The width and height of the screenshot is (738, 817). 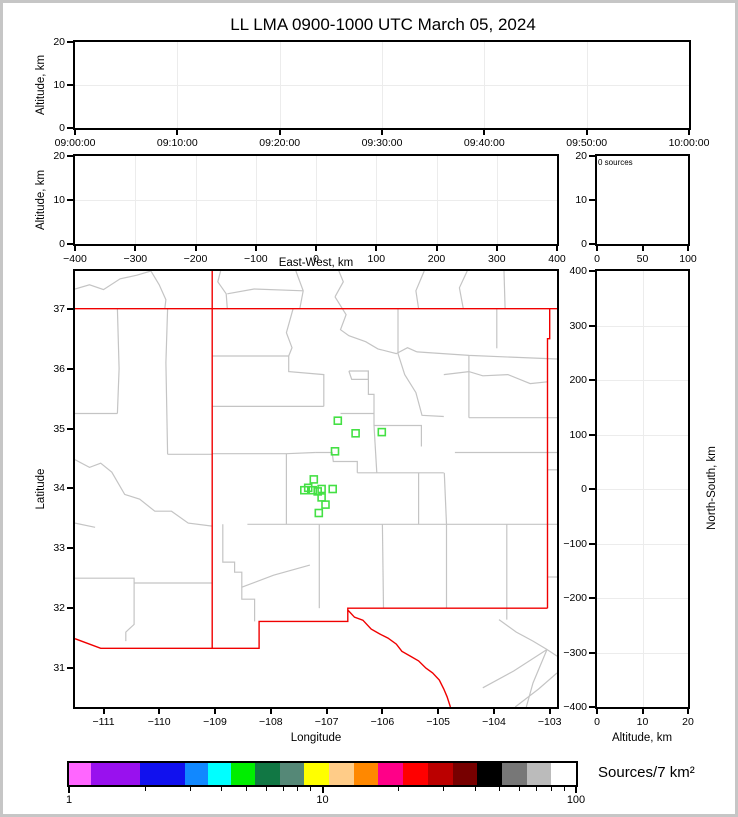 I want to click on histogram-y-tick-label: 0, so click(x=584, y=244).